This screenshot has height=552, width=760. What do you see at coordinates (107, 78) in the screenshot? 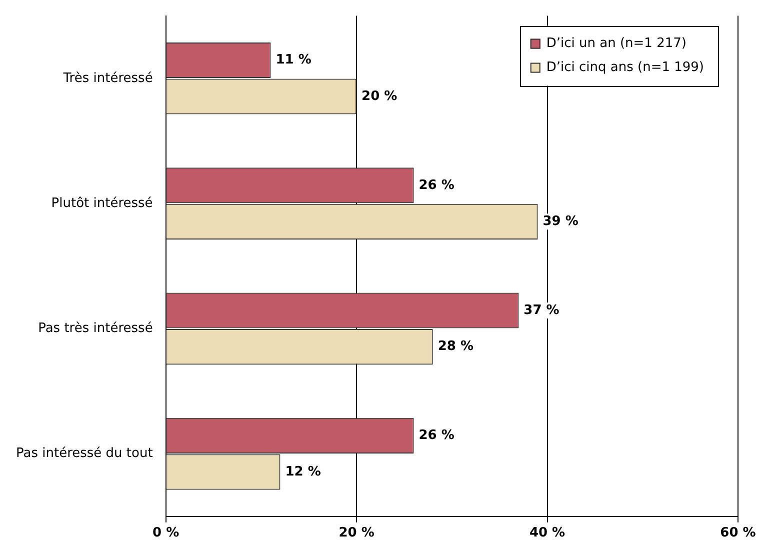
I see `y-tick-label: Très intéressé` at bounding box center [107, 78].